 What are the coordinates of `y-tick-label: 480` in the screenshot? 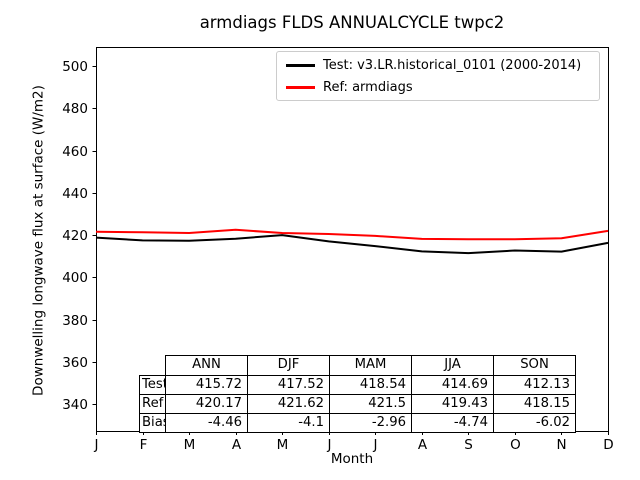 It's located at (75, 109).